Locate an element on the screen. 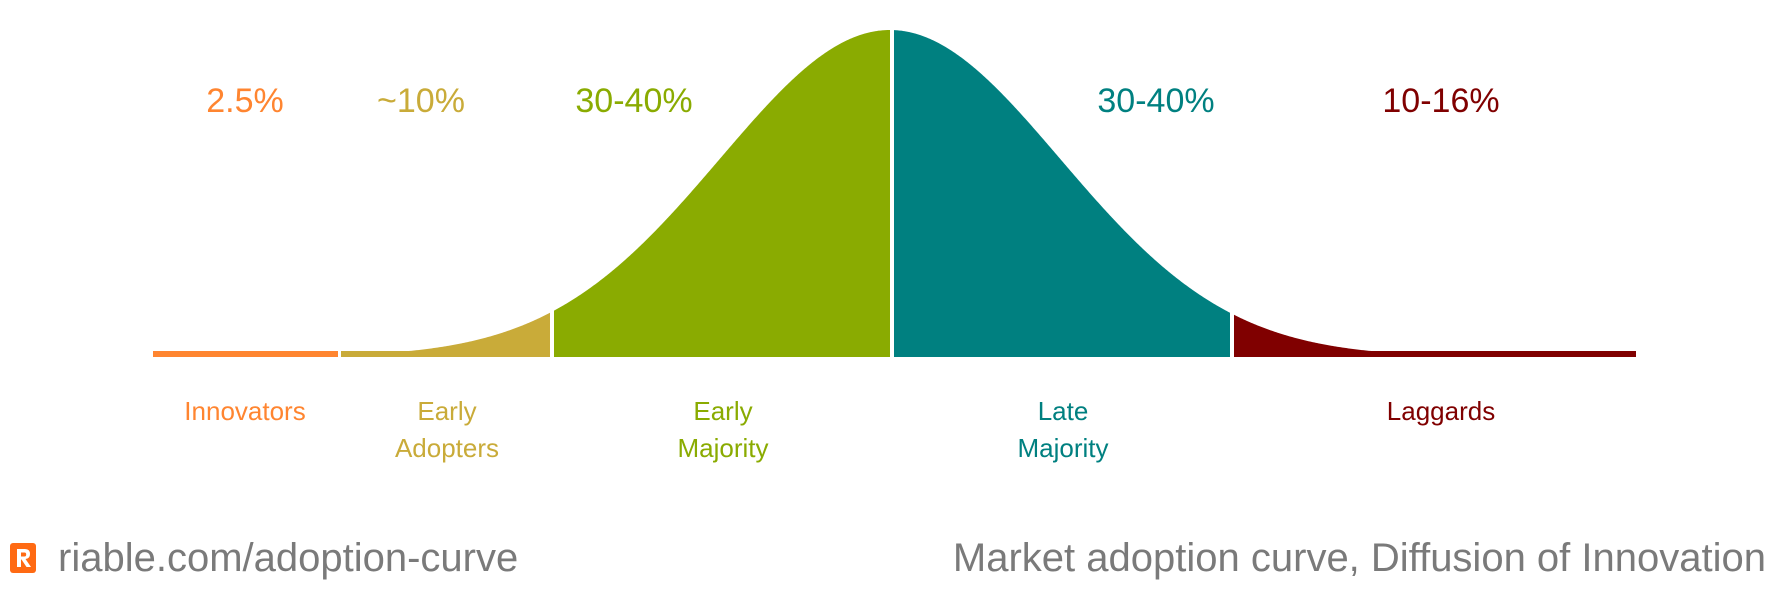  late-majority-percent: 30-40% is located at coordinates (1156, 101).